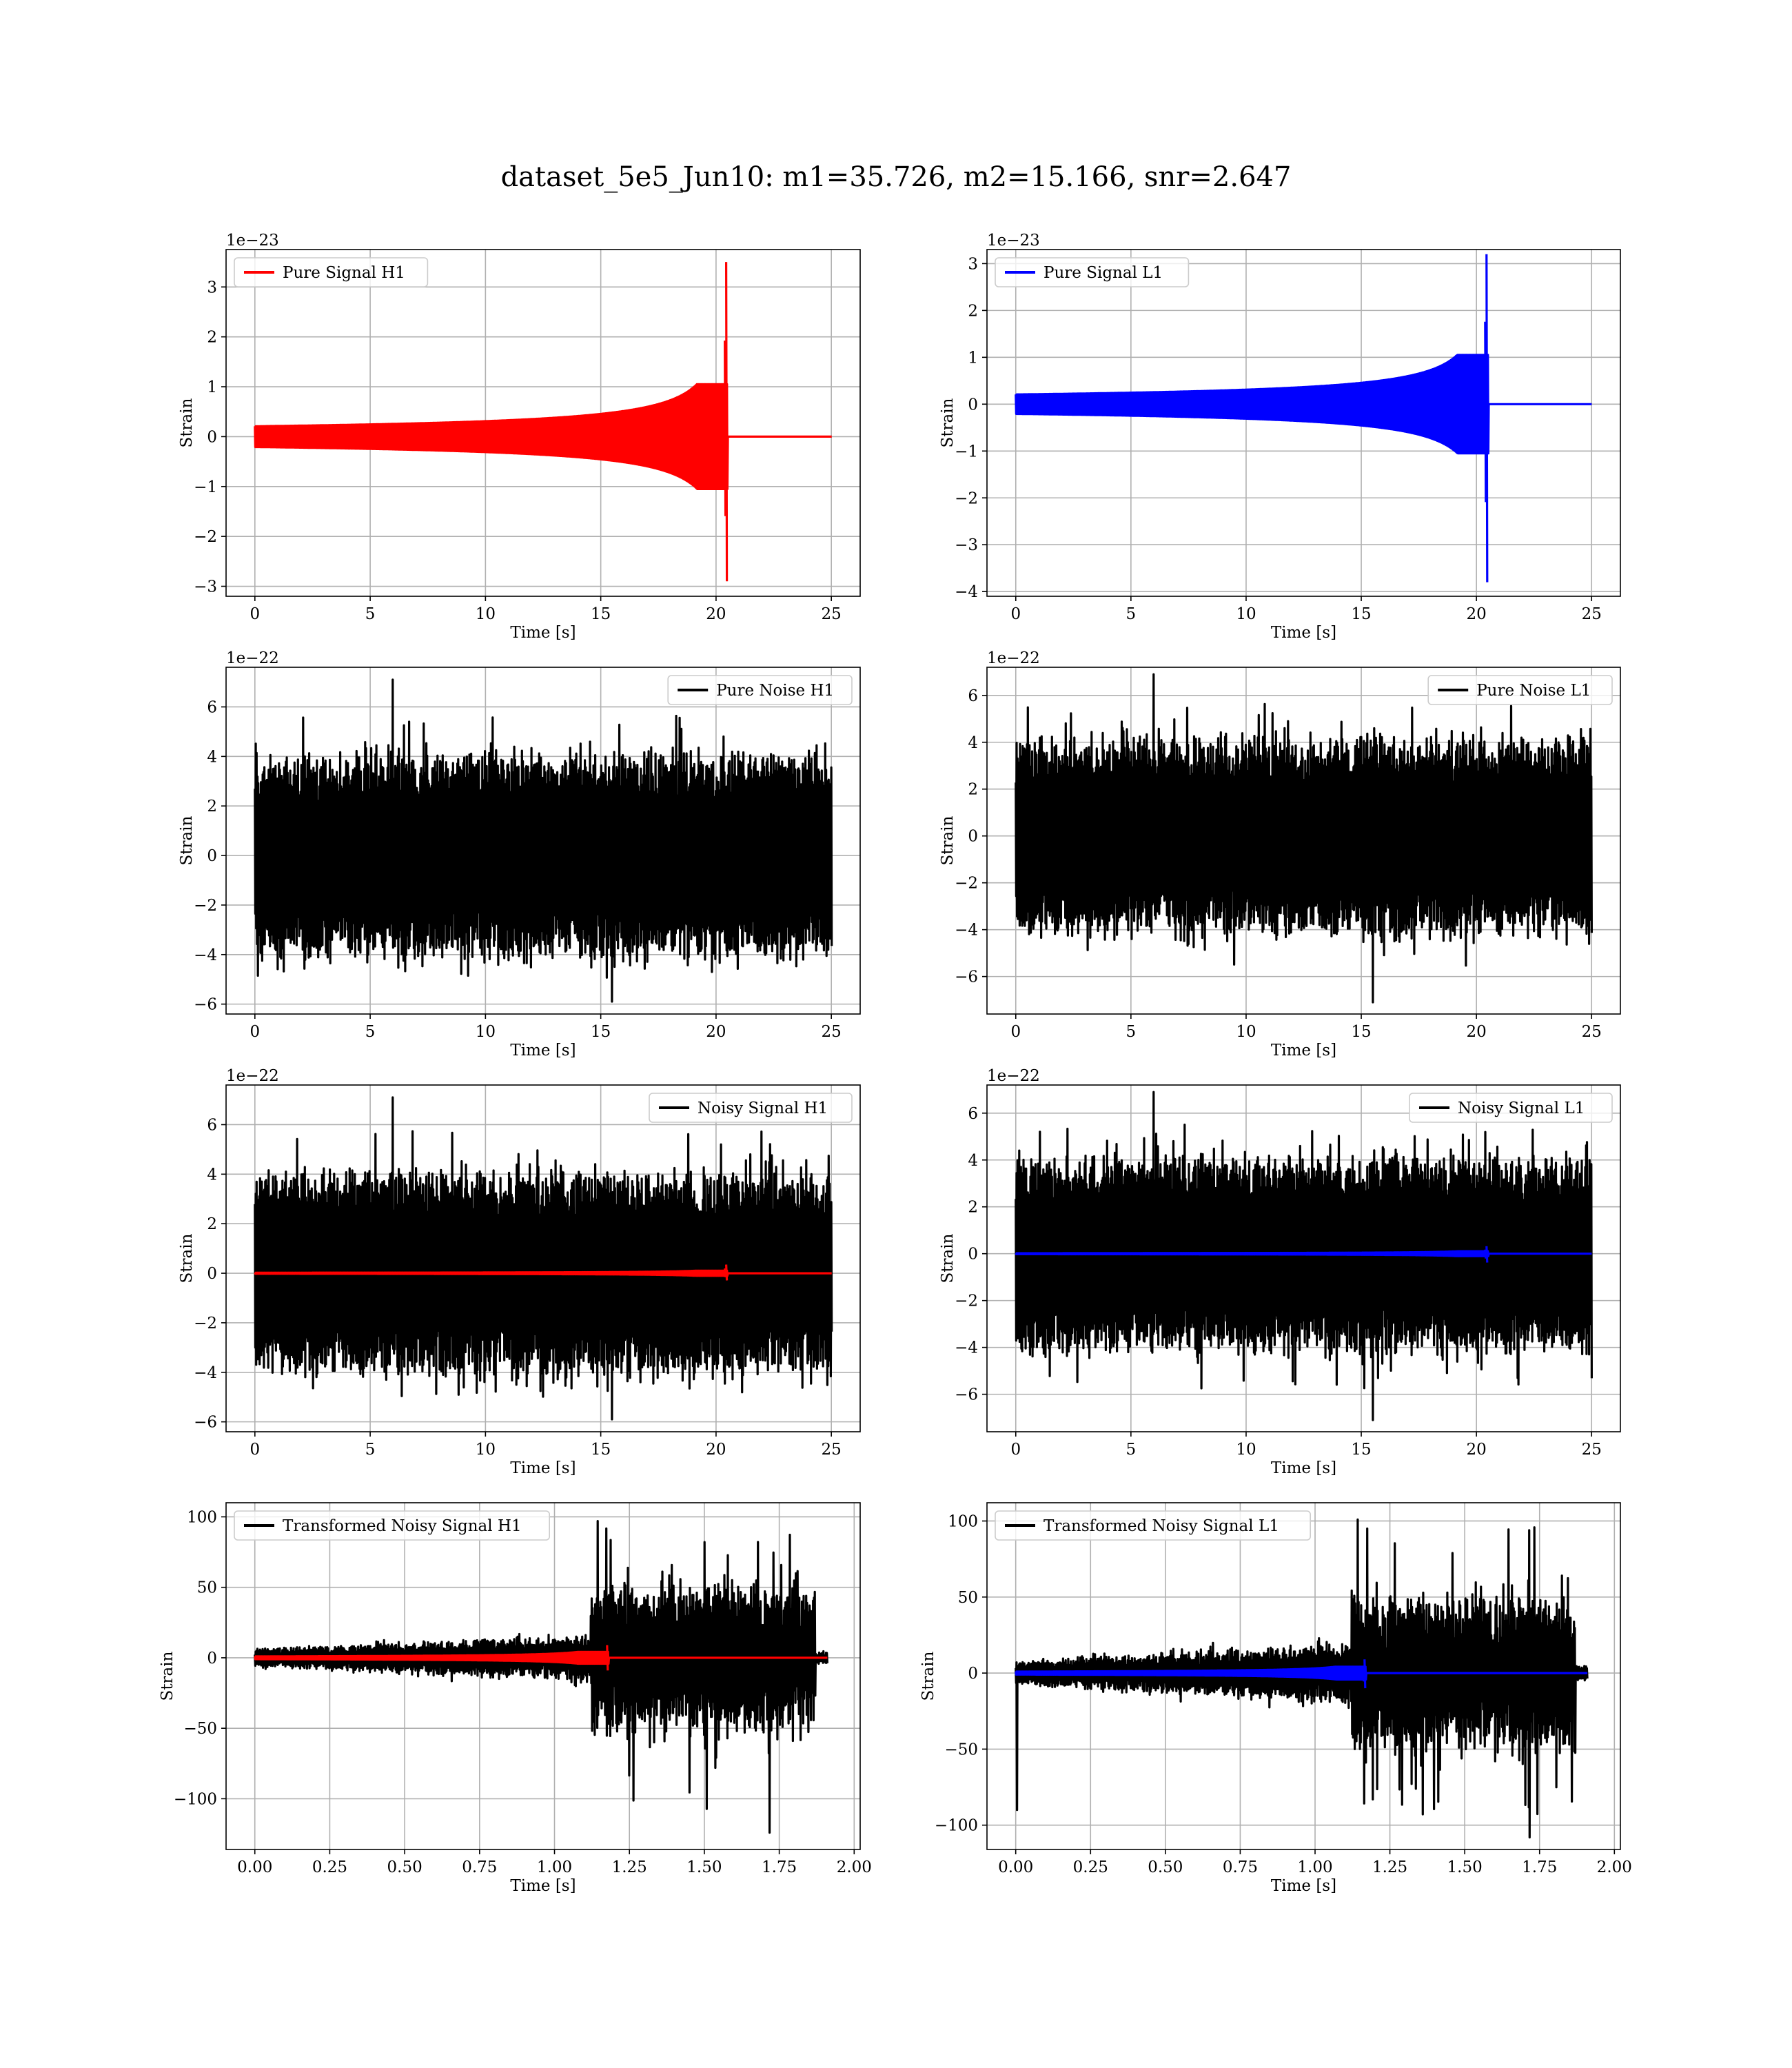  I want to click on legend: Noisy Signal H1, so click(751, 1108).